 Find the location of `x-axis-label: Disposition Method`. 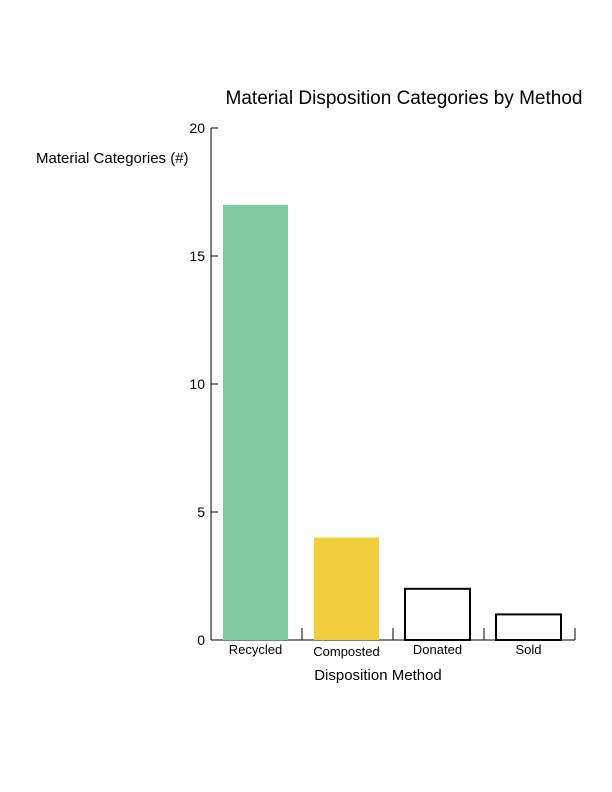

x-axis-label: Disposition Method is located at coordinates (378, 675).